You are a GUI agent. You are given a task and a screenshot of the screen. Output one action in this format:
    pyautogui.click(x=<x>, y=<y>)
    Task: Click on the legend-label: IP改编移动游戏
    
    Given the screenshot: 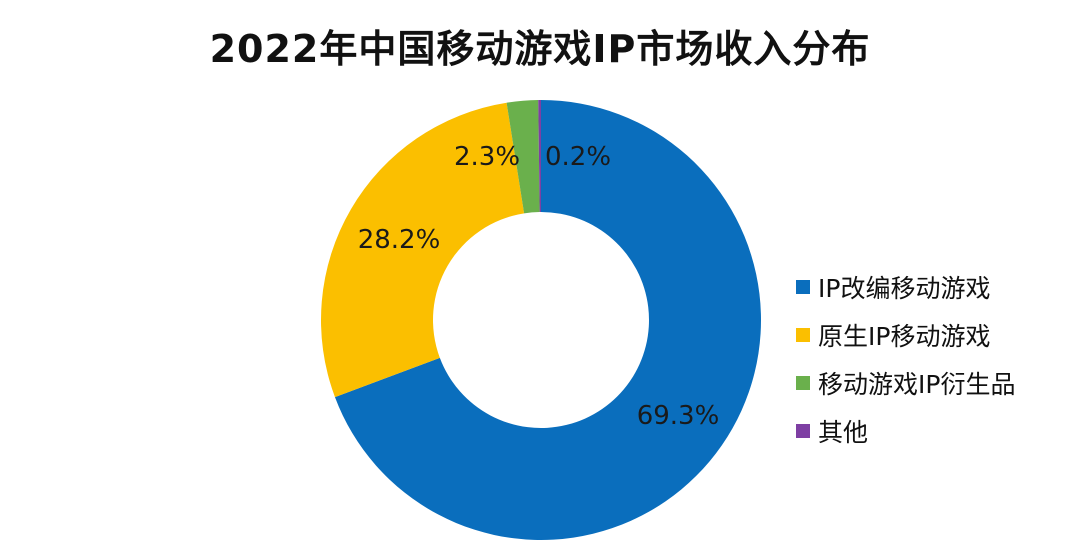 What is the action you would take?
    pyautogui.click(x=904, y=288)
    